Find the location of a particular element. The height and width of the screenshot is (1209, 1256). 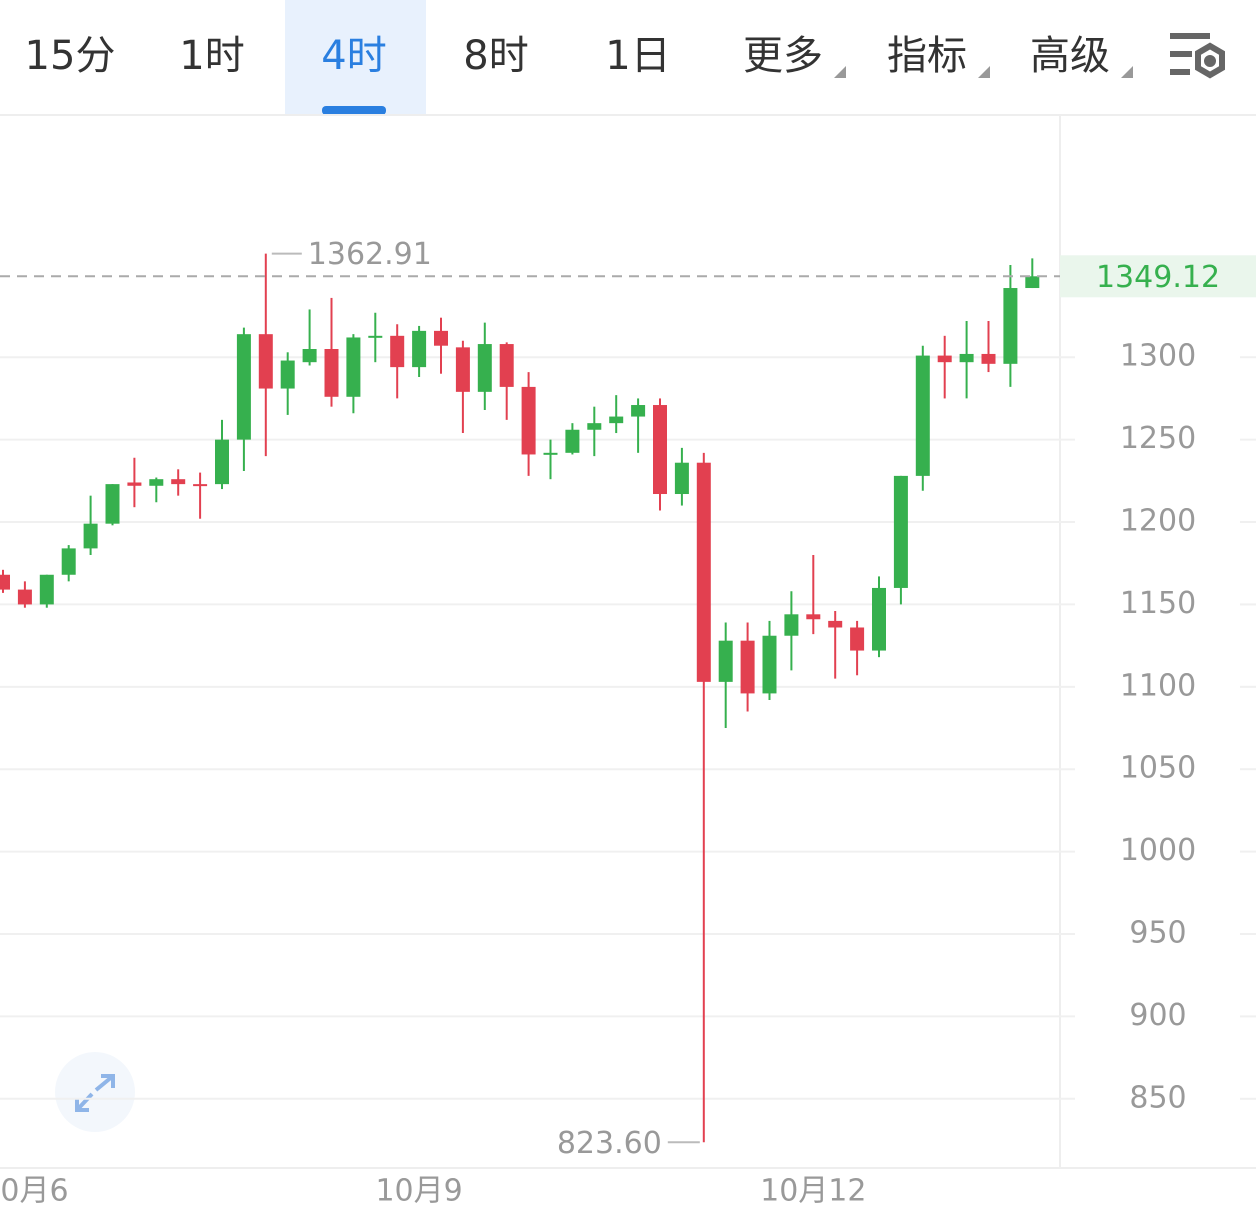

x-tick-label: 10月12 is located at coordinates (813, 1191).